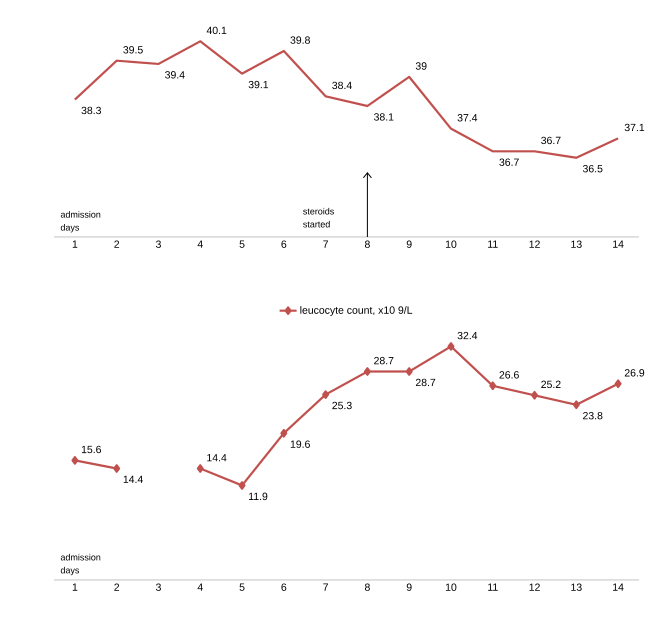  Describe the element at coordinates (468, 118) in the screenshot. I see `data-label: 37.4` at that location.